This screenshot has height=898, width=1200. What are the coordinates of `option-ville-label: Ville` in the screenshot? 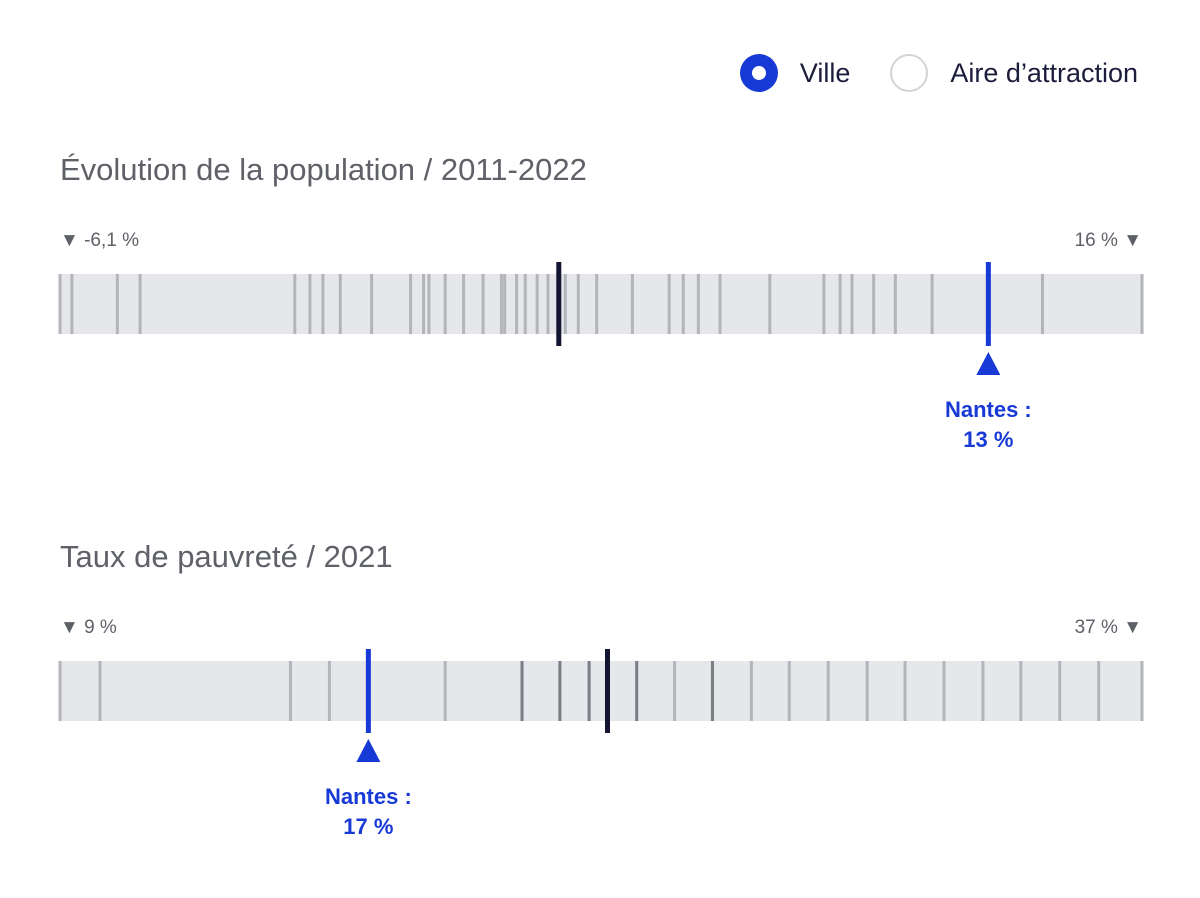 It's located at (825, 72).